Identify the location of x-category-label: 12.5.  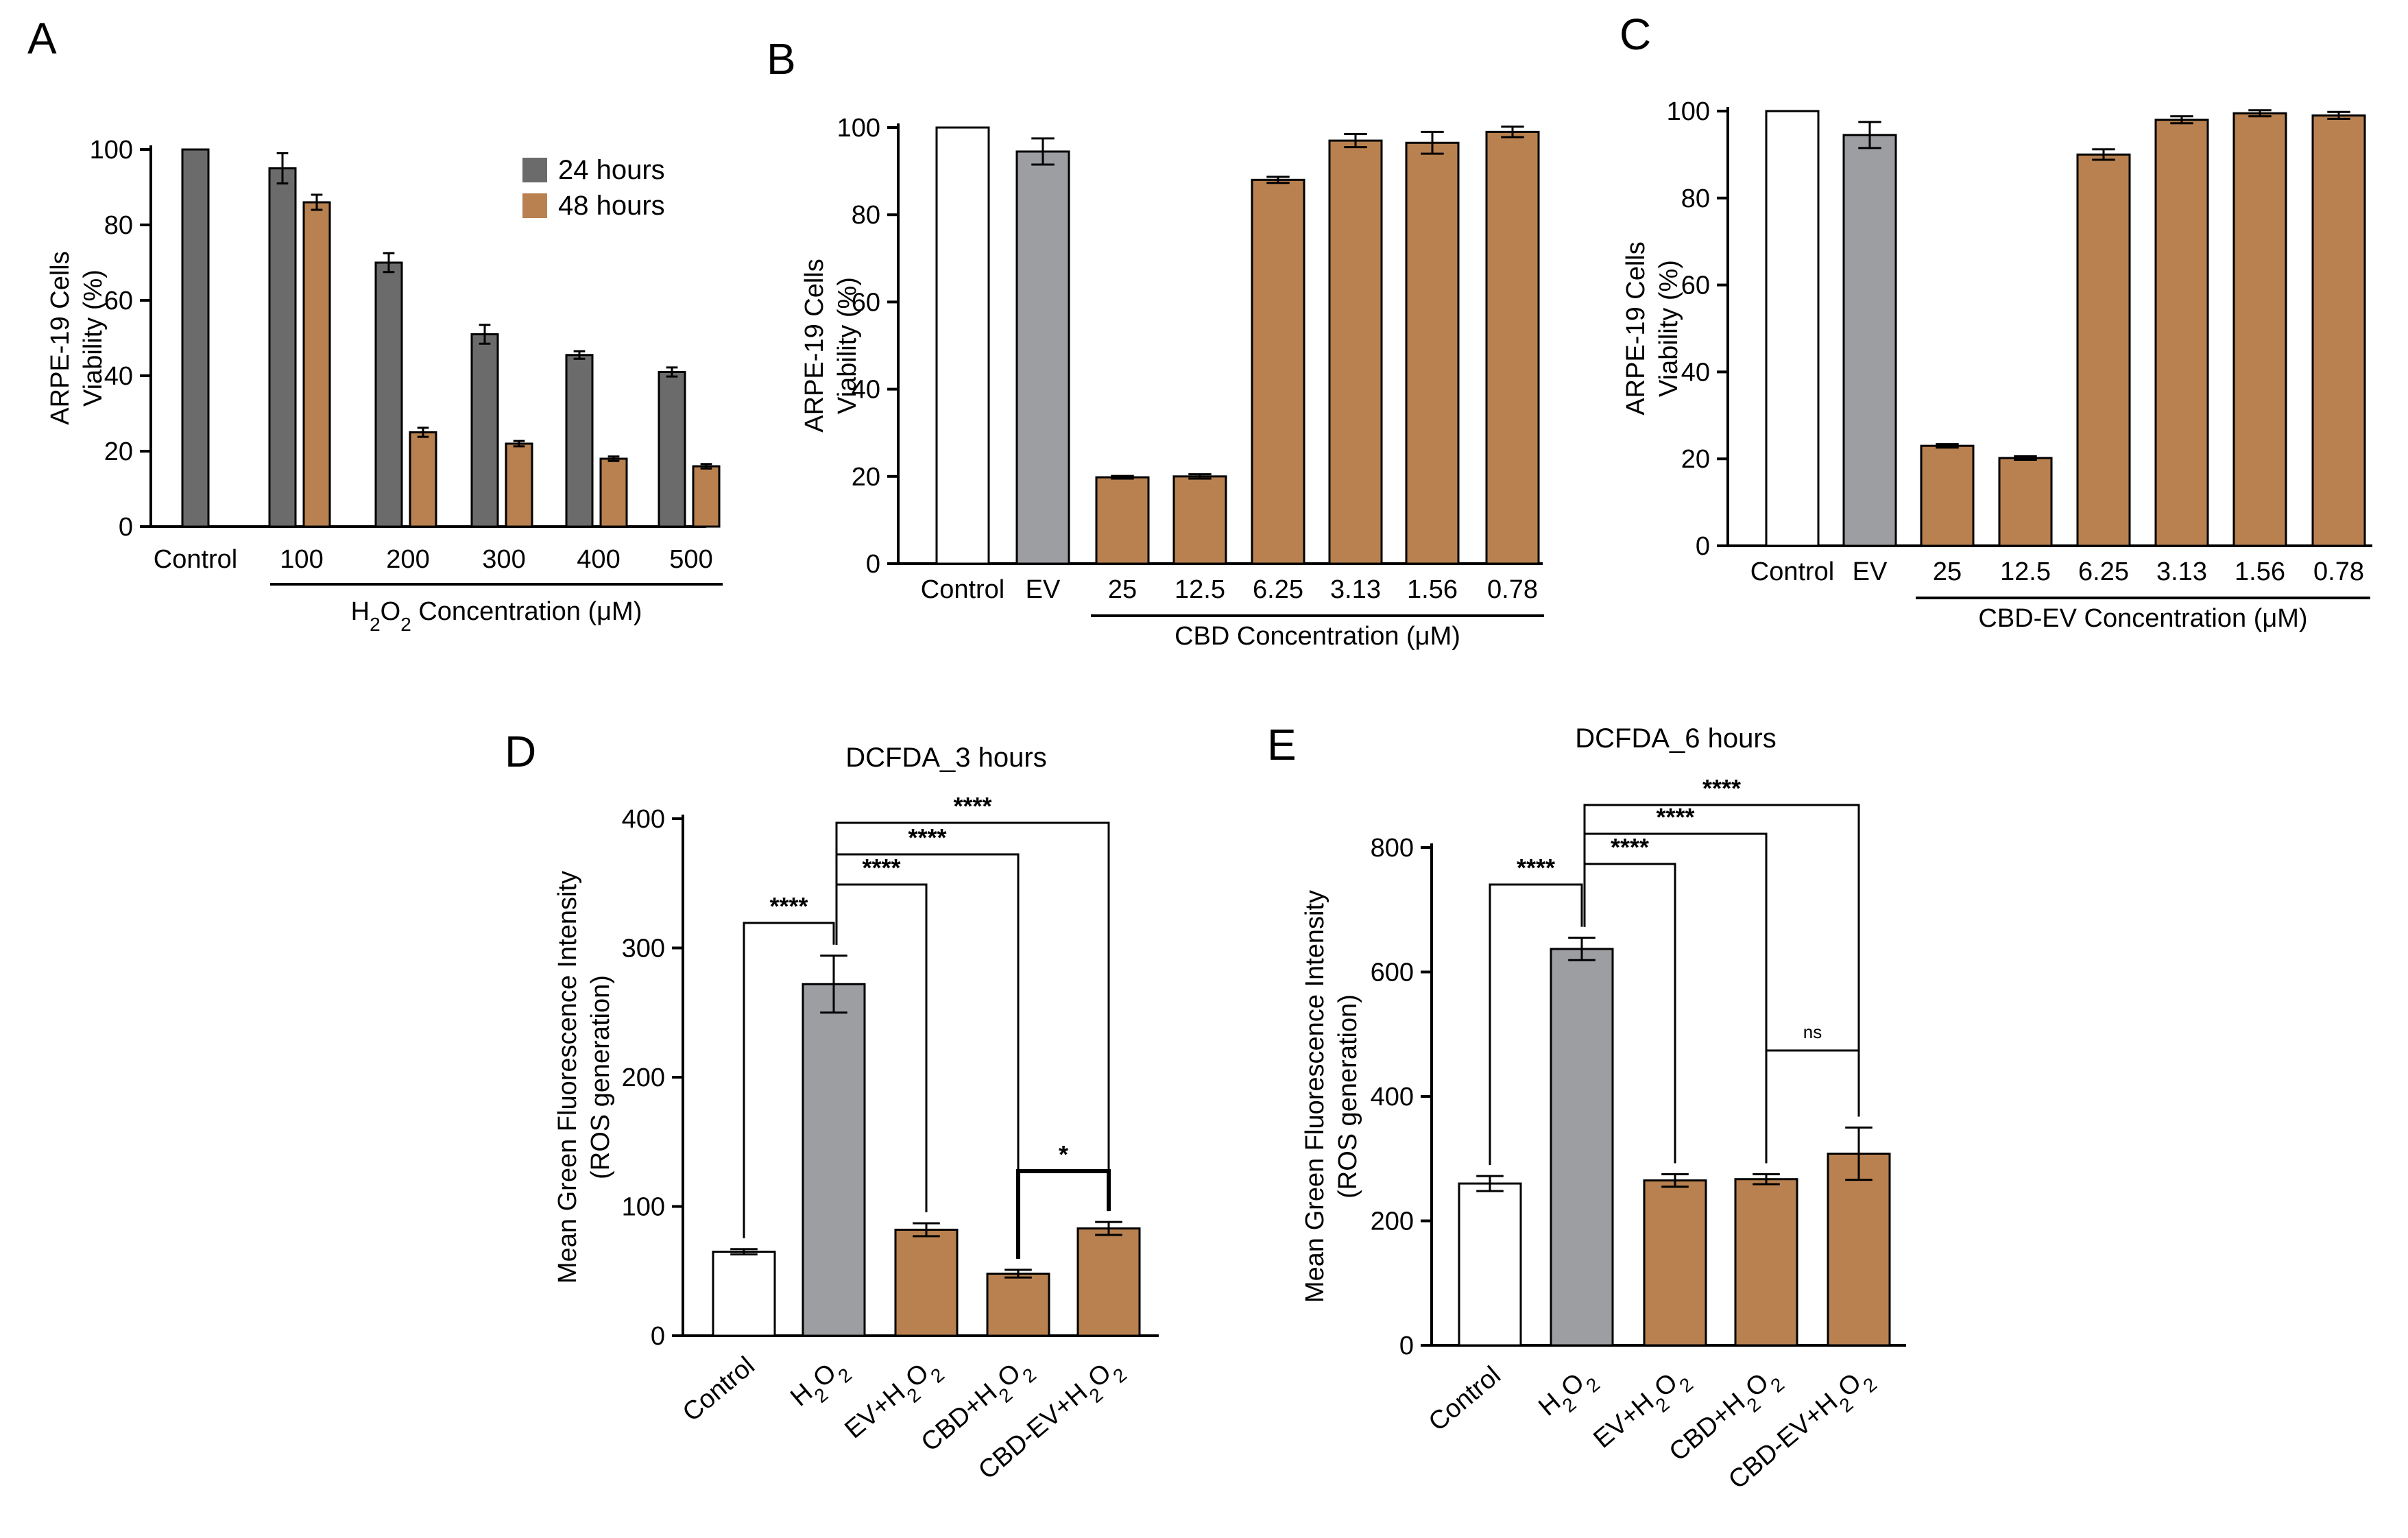
(2025, 571).